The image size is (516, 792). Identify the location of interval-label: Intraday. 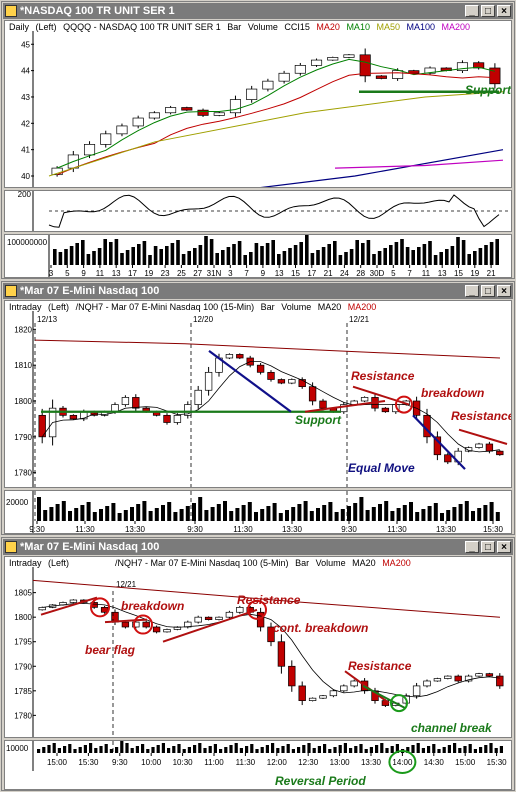
(25, 563).